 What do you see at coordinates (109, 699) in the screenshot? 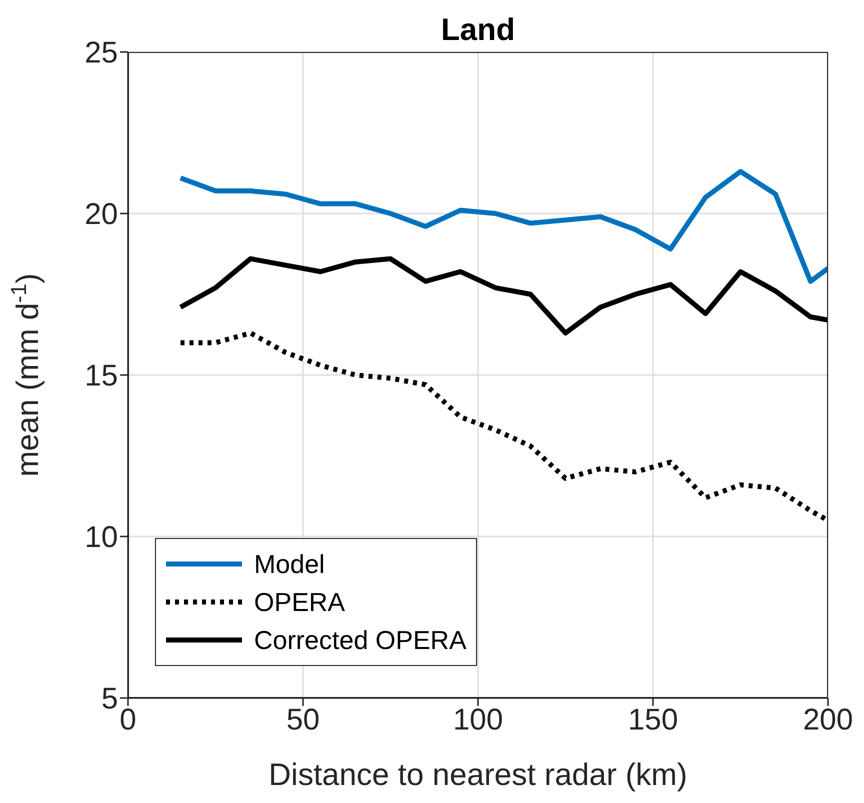
I see `y-tick-label: 5` at bounding box center [109, 699].